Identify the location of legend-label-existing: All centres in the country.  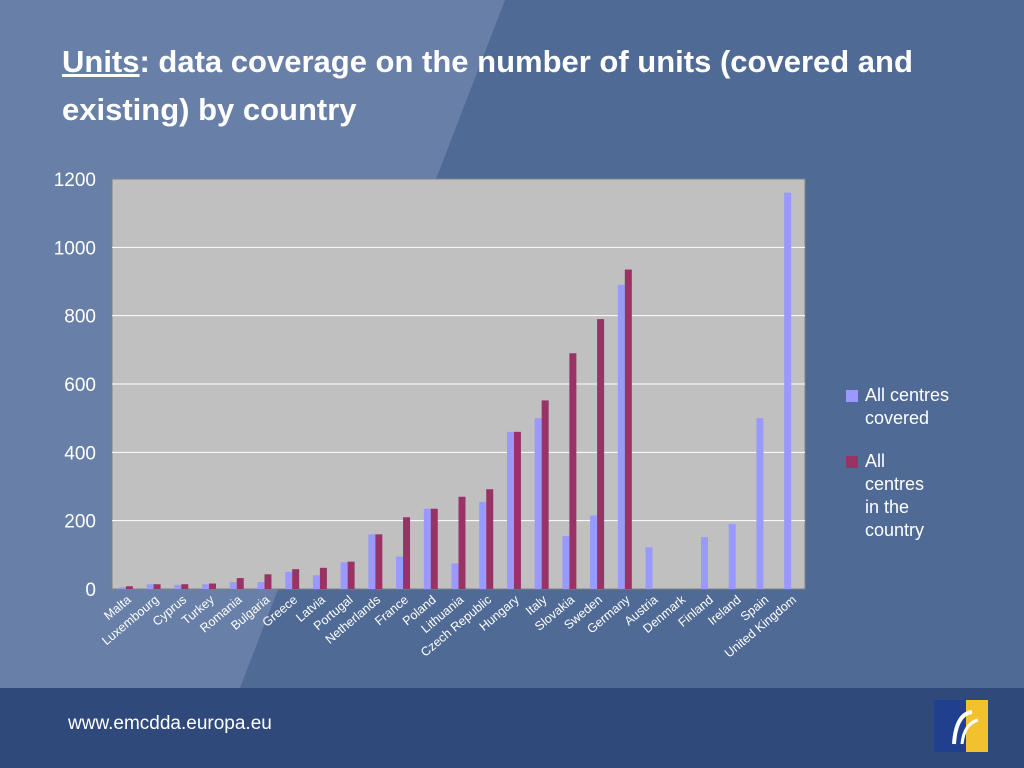
(895, 495).